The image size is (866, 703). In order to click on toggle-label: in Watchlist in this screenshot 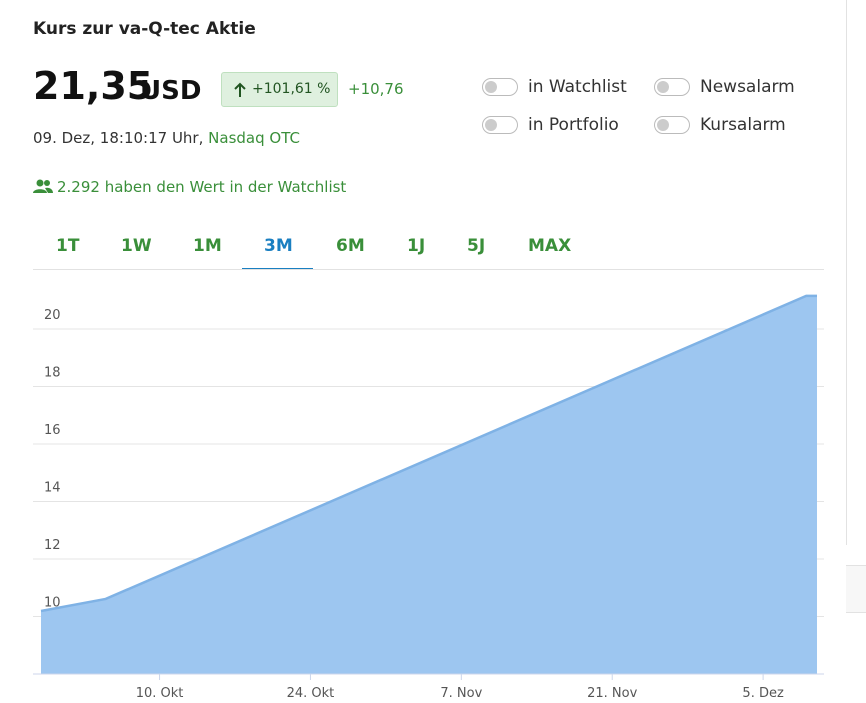, I will do `click(577, 87)`.